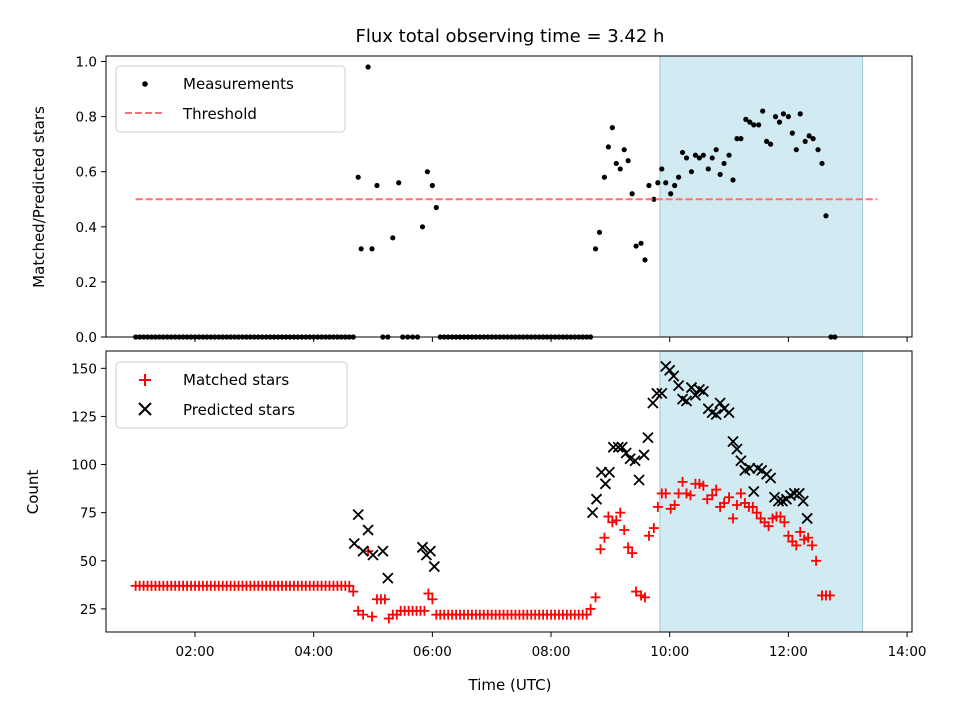 The width and height of the screenshot is (960, 720). What do you see at coordinates (88, 514) in the screenshot?
I see `bottom-y-tick-label: 75` at bounding box center [88, 514].